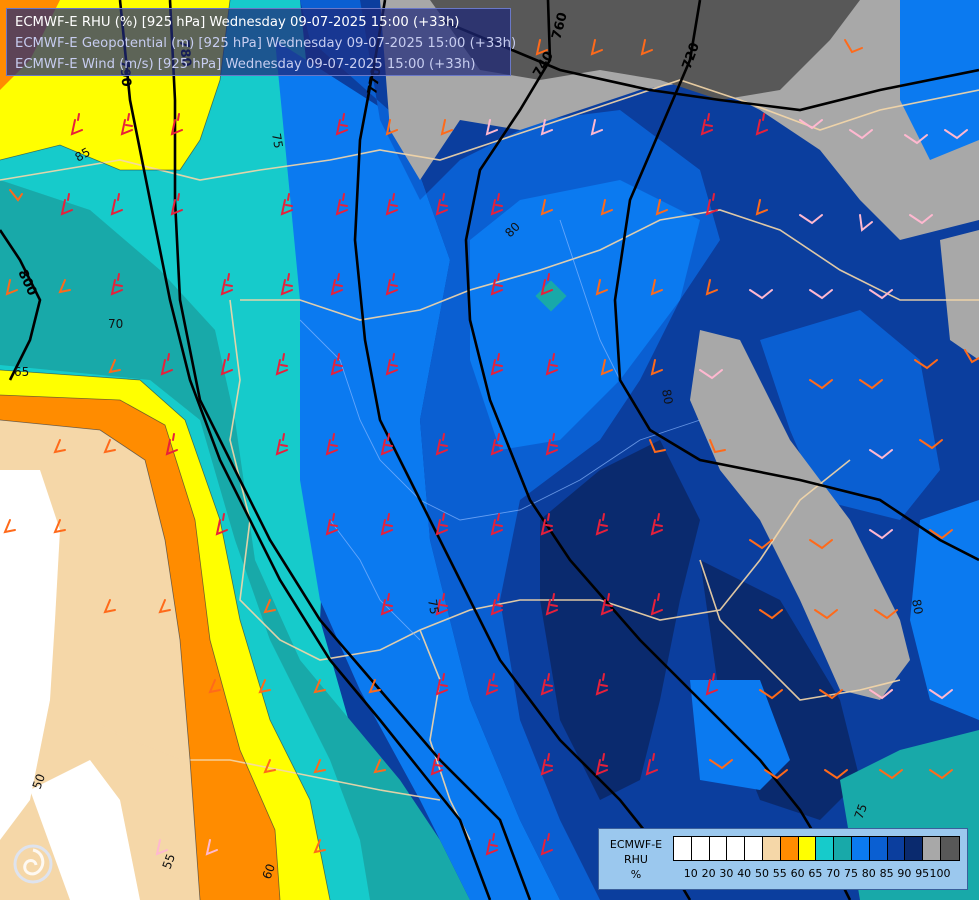 The height and width of the screenshot is (900, 979). Describe the element at coordinates (636, 874) in the screenshot. I see `legend-title-unit: %` at that location.